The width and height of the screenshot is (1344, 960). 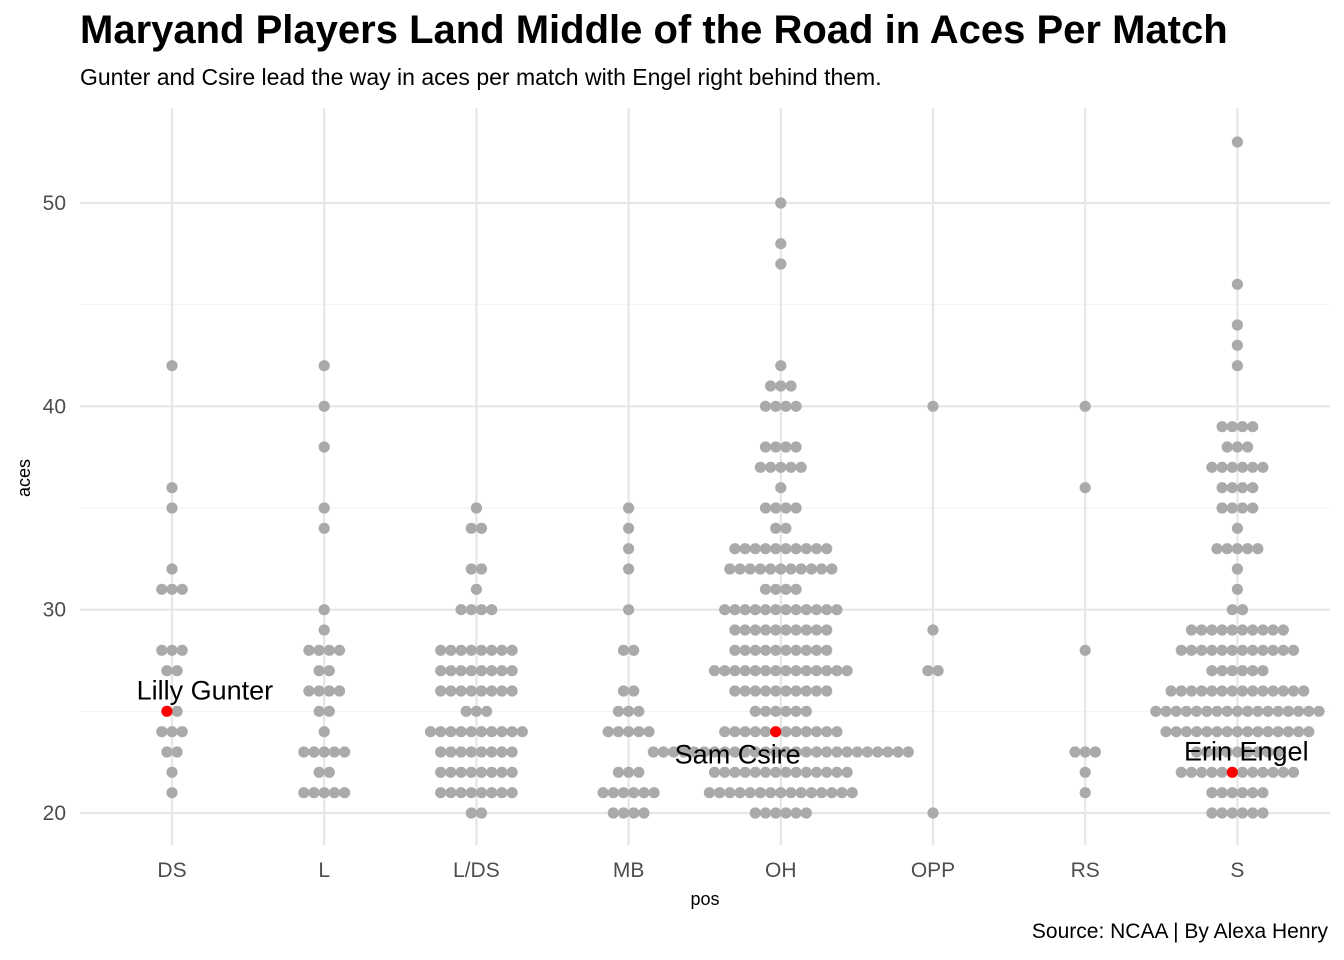 I want to click on x-tick-label: MB, so click(x=629, y=870).